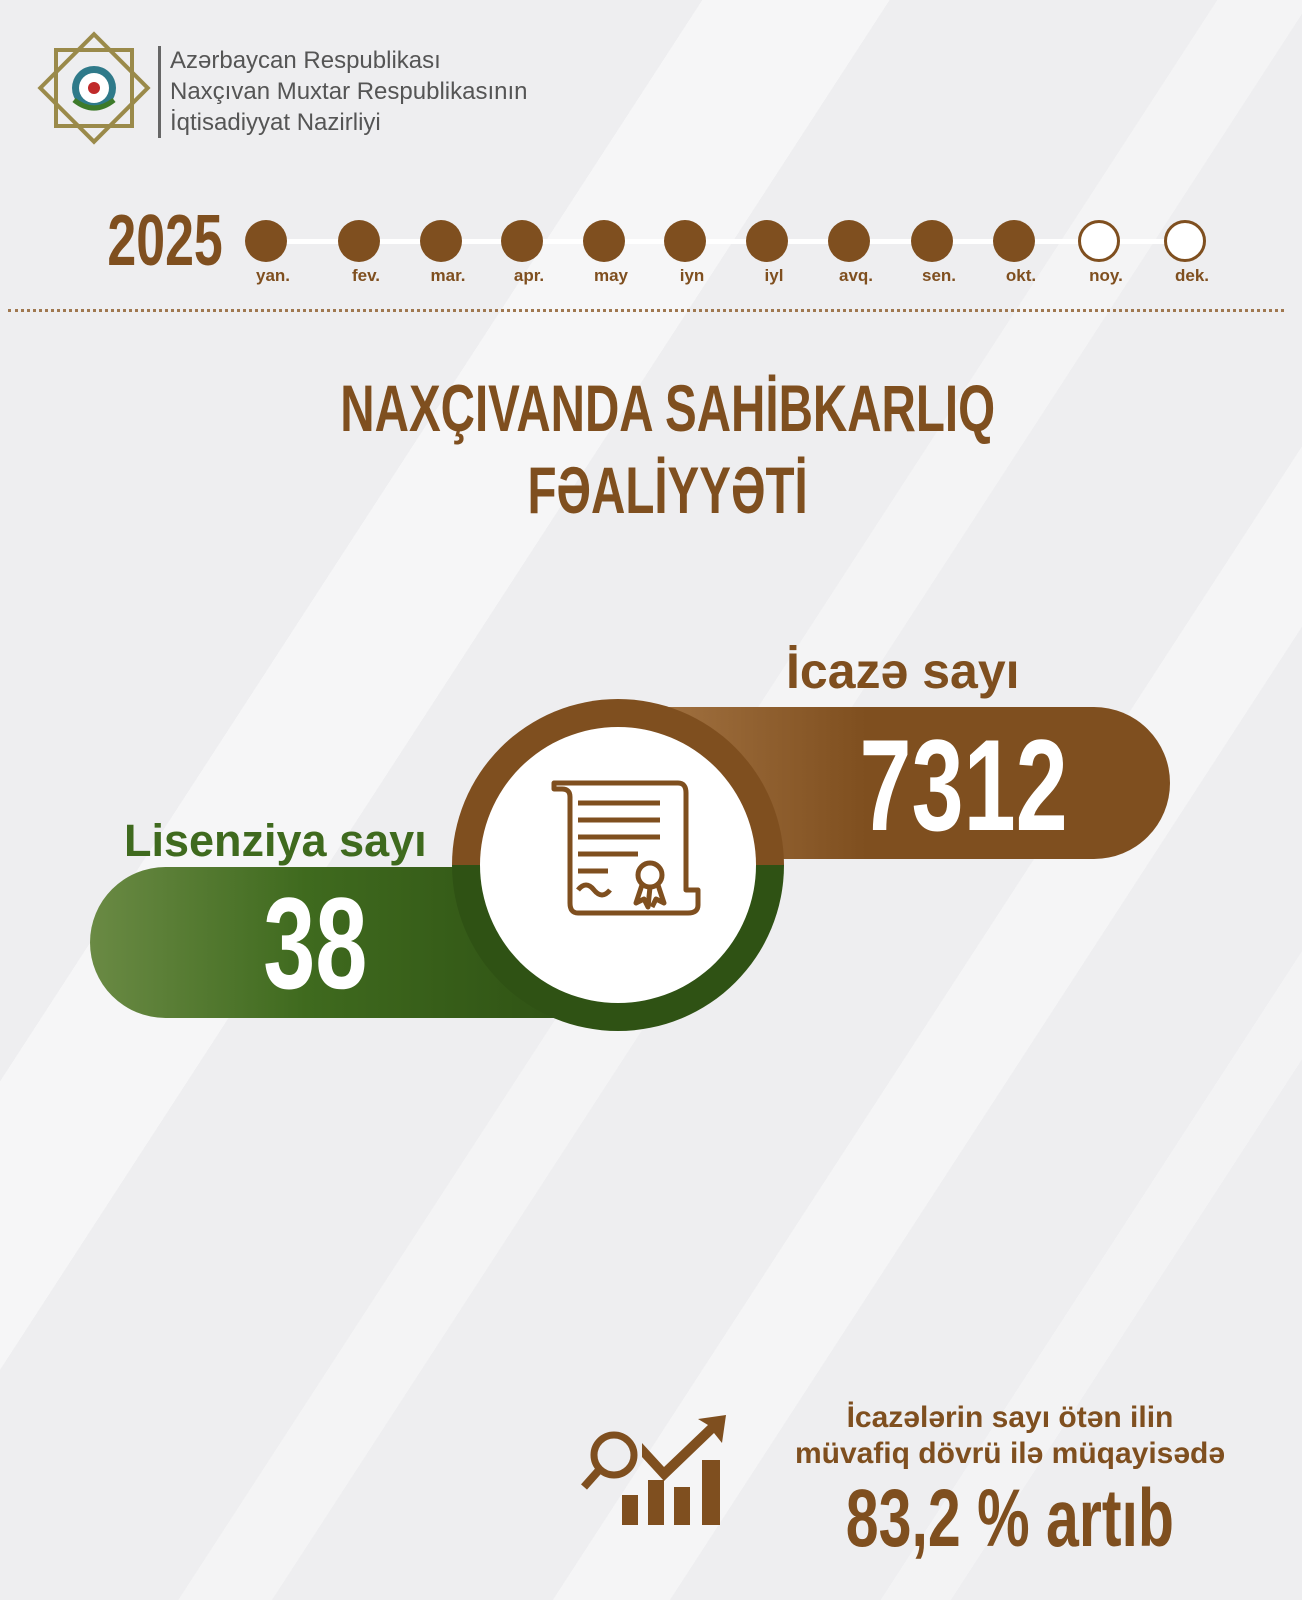  What do you see at coordinates (1192, 275) in the screenshot?
I see `month-label: dek.` at bounding box center [1192, 275].